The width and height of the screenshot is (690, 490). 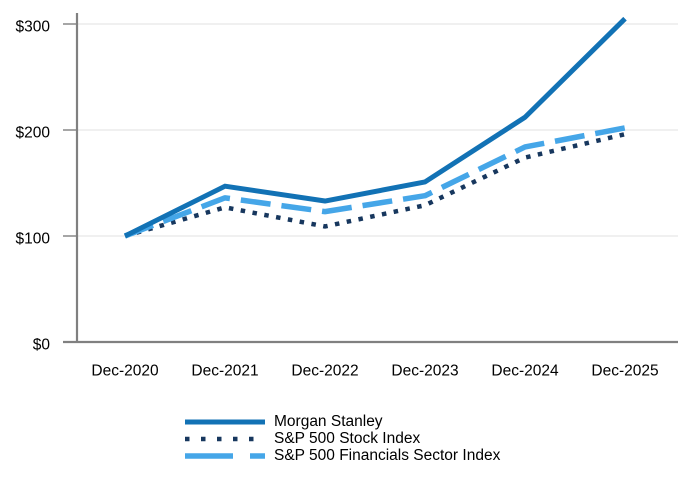 What do you see at coordinates (324, 371) in the screenshot?
I see `x-tick-label: Dec-2022` at bounding box center [324, 371].